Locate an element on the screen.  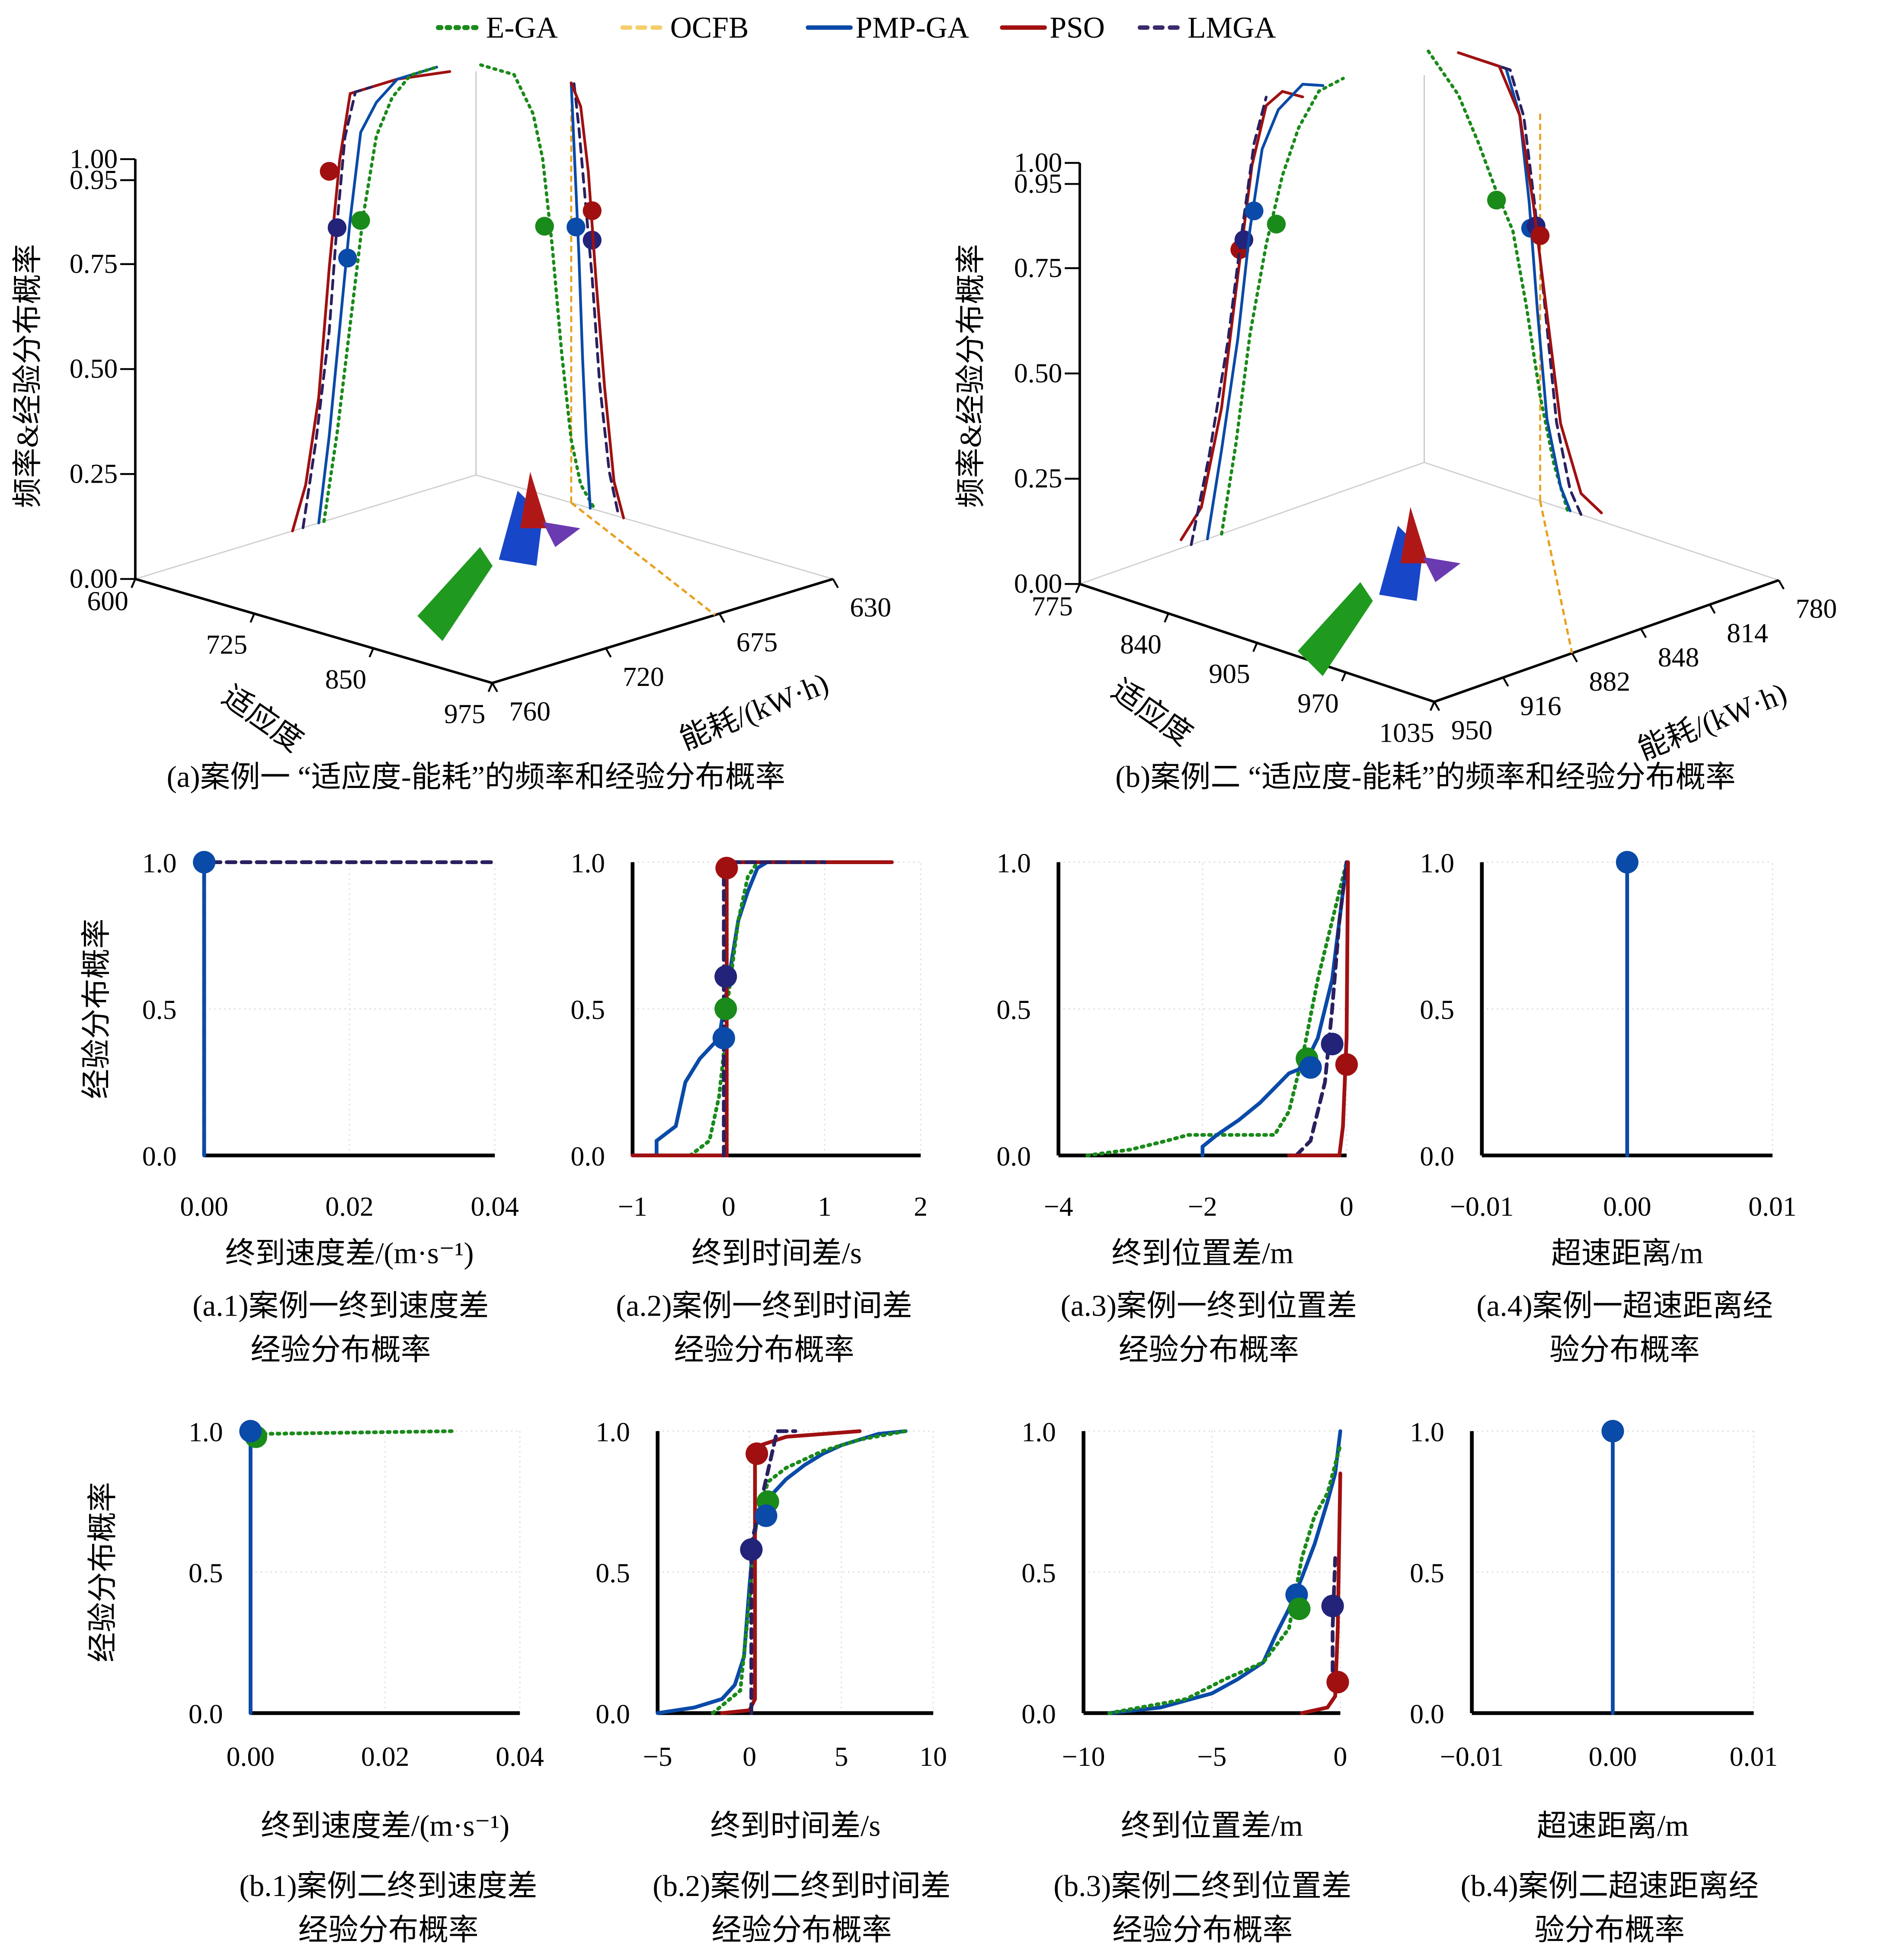
chart-caption-line-1: (b.2)案例二终到时间差 is located at coordinates (801, 1887).